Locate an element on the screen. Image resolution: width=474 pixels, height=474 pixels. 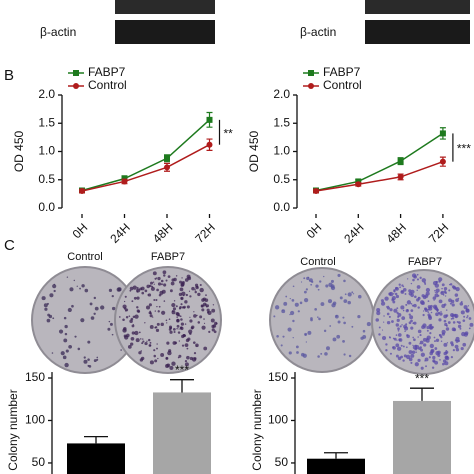
legend-label: FABP7 is located at coordinates (107, 72).